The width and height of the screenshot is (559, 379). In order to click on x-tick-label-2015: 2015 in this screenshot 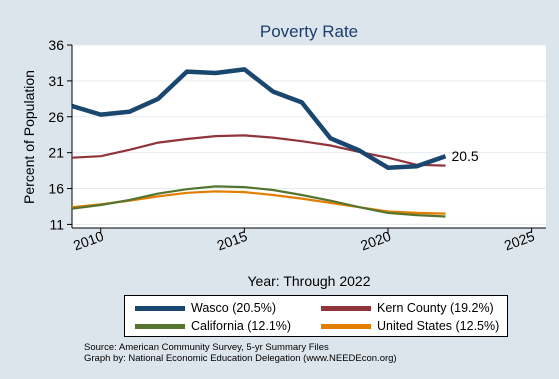, I will do `click(232, 241)`.